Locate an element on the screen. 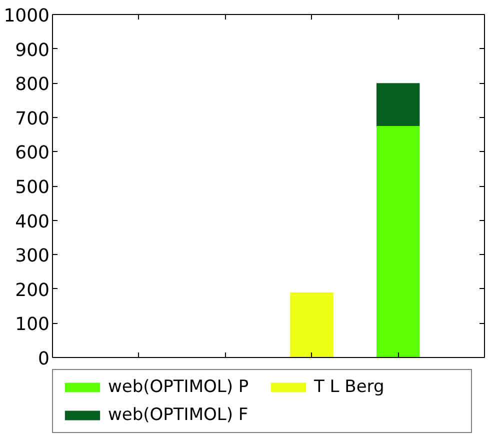  y-tick-label: 400 is located at coordinates (32, 221).